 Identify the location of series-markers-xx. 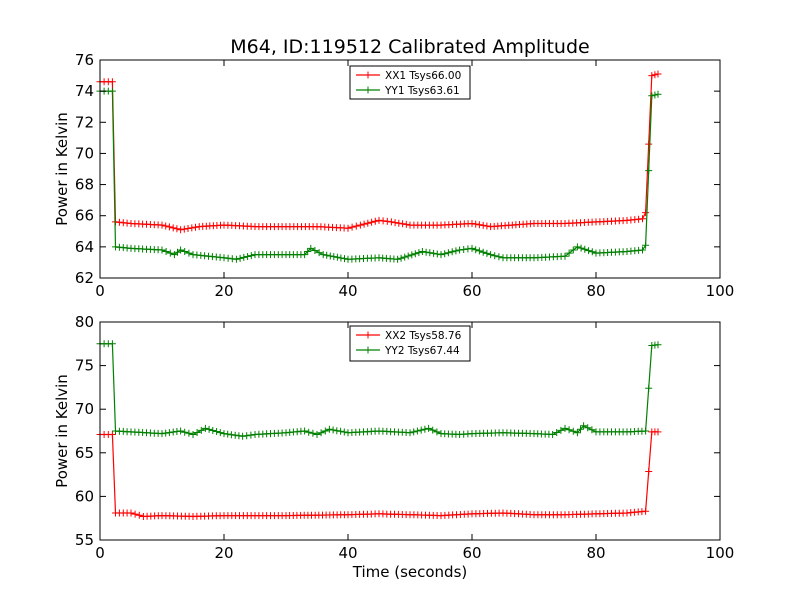
(379, 474).